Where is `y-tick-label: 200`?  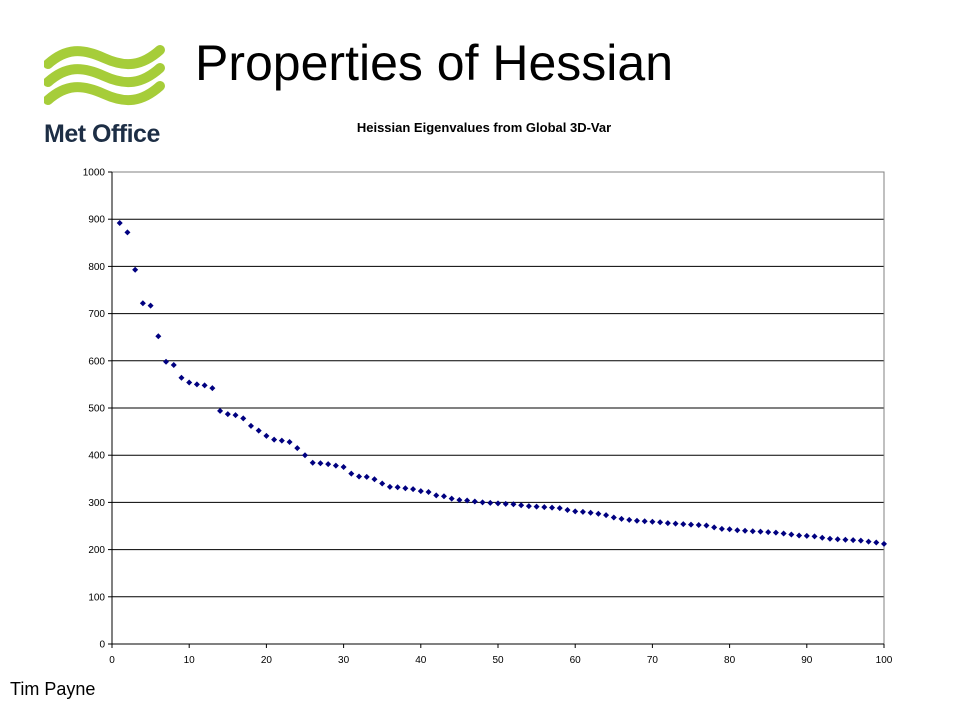 y-tick-label: 200 is located at coordinates (96, 550).